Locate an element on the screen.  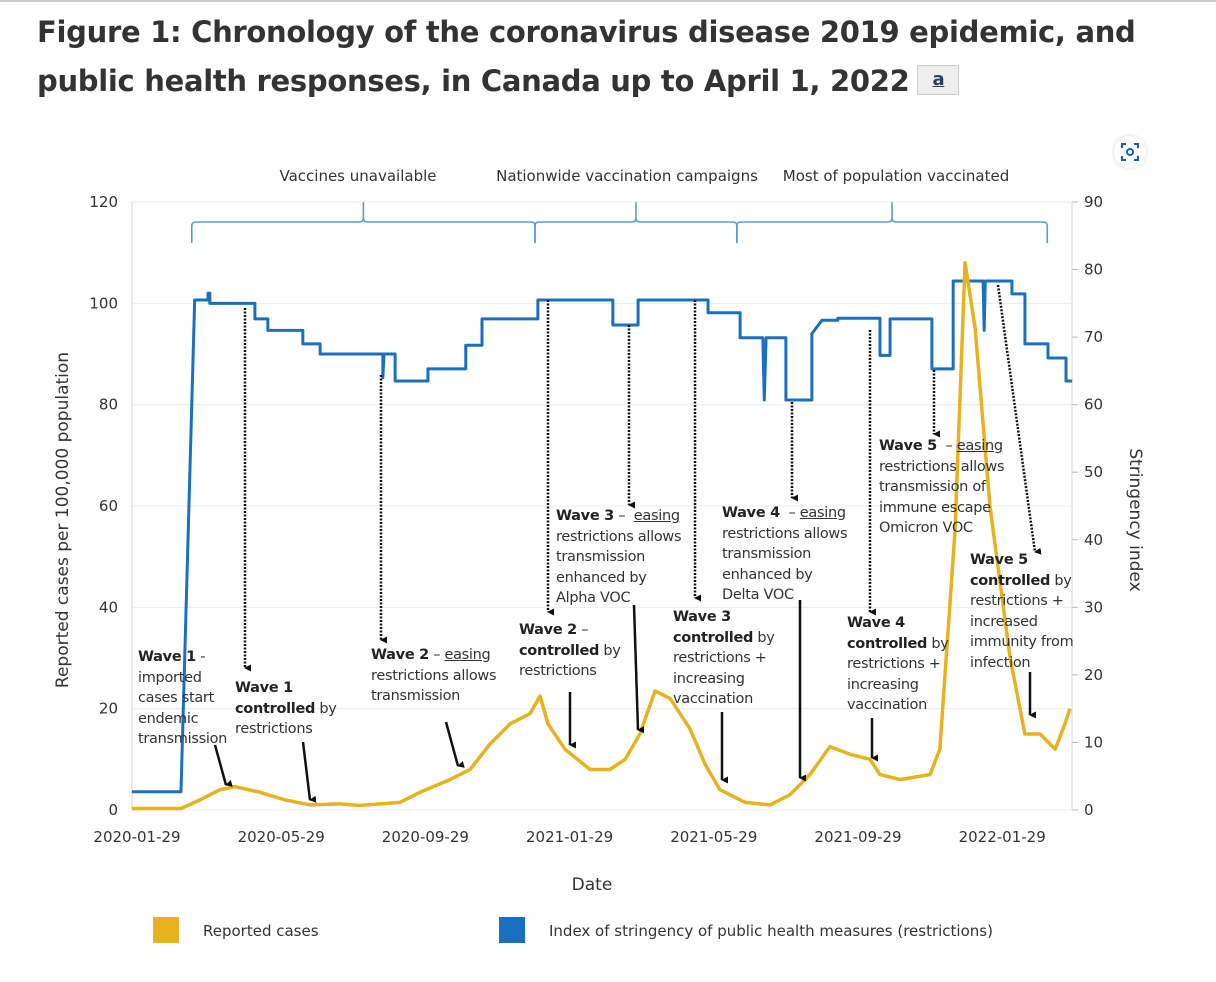
y2-tick-label: 0 is located at coordinates (1089, 810).